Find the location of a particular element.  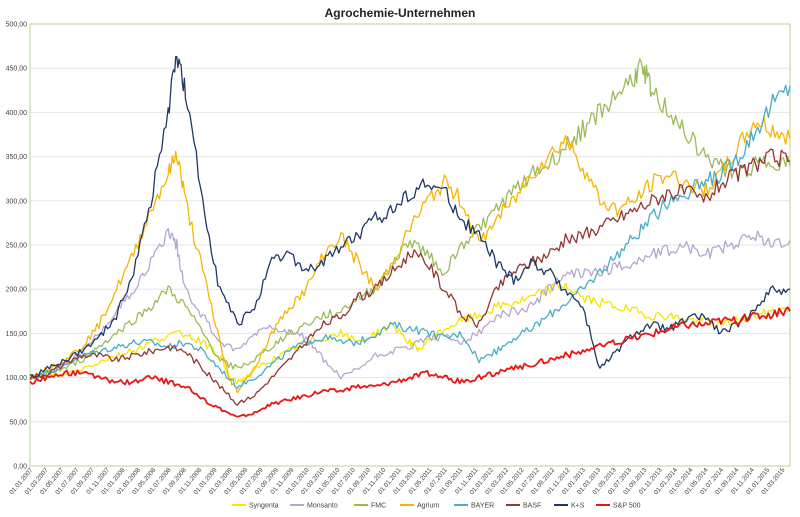

legend-label: K+S is located at coordinates (578, 506).